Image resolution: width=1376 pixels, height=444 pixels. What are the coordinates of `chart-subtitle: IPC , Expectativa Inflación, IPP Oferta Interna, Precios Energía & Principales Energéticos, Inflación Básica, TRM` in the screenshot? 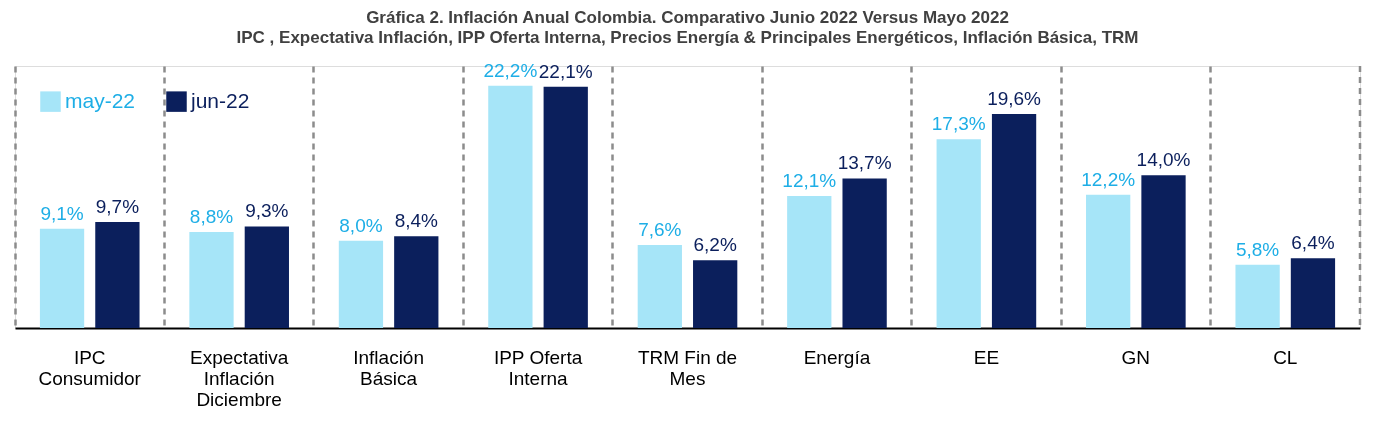 It's located at (687, 37).